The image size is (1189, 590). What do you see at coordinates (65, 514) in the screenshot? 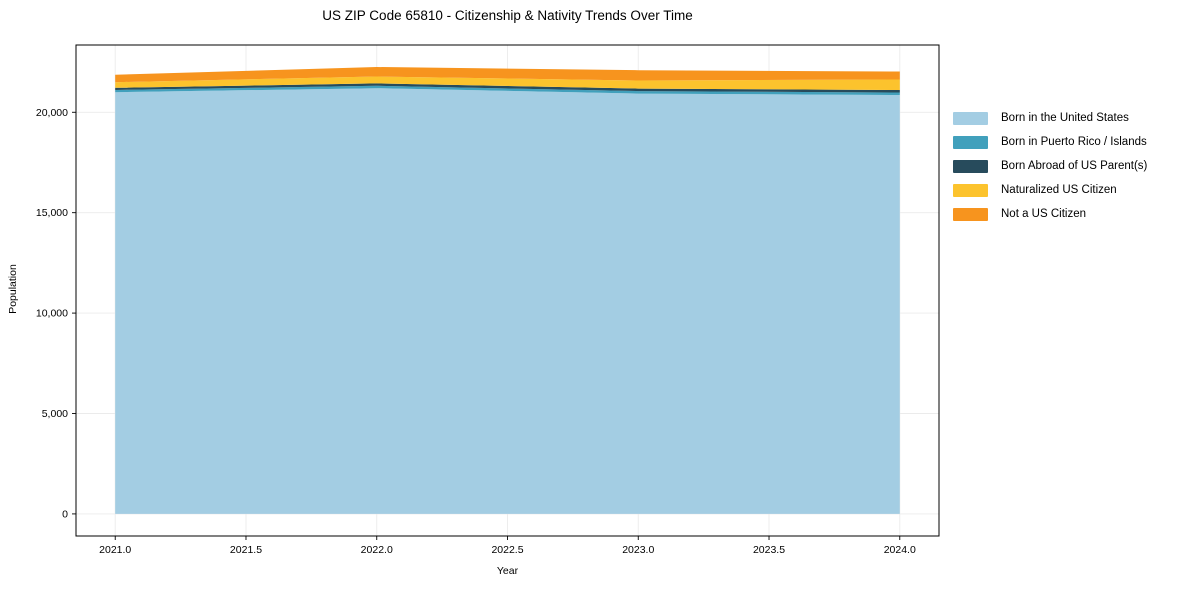
I see `y-tick-label: 0` at bounding box center [65, 514].